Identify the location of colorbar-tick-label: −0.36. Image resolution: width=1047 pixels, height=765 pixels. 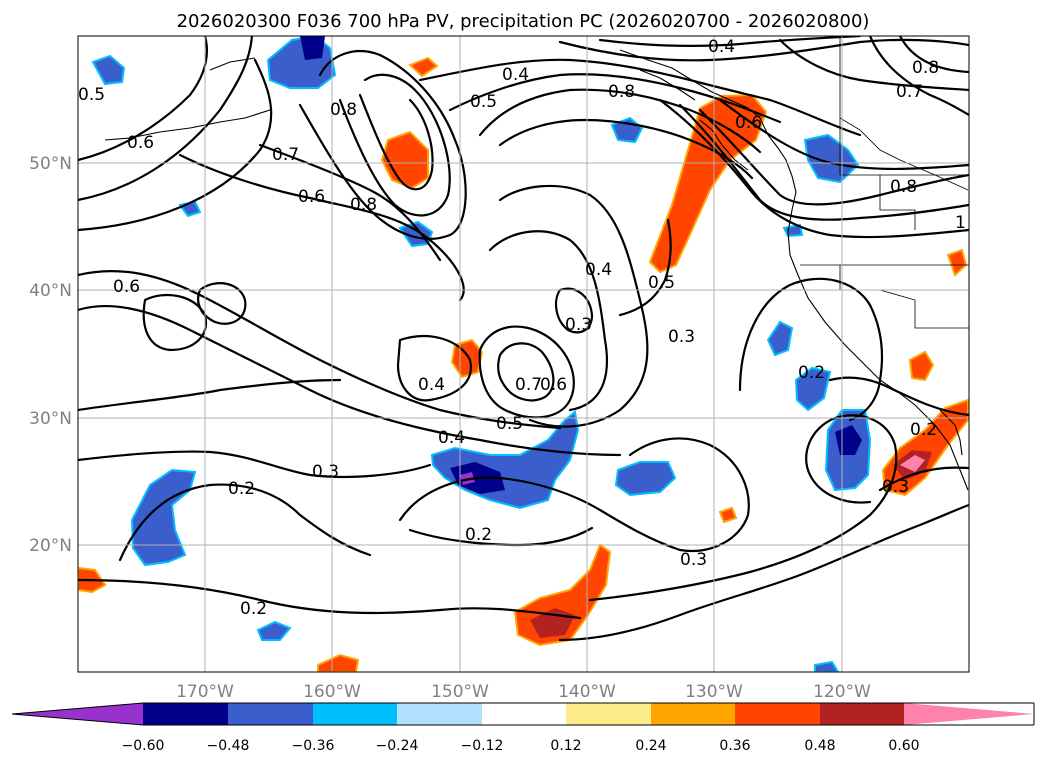
(313, 746).